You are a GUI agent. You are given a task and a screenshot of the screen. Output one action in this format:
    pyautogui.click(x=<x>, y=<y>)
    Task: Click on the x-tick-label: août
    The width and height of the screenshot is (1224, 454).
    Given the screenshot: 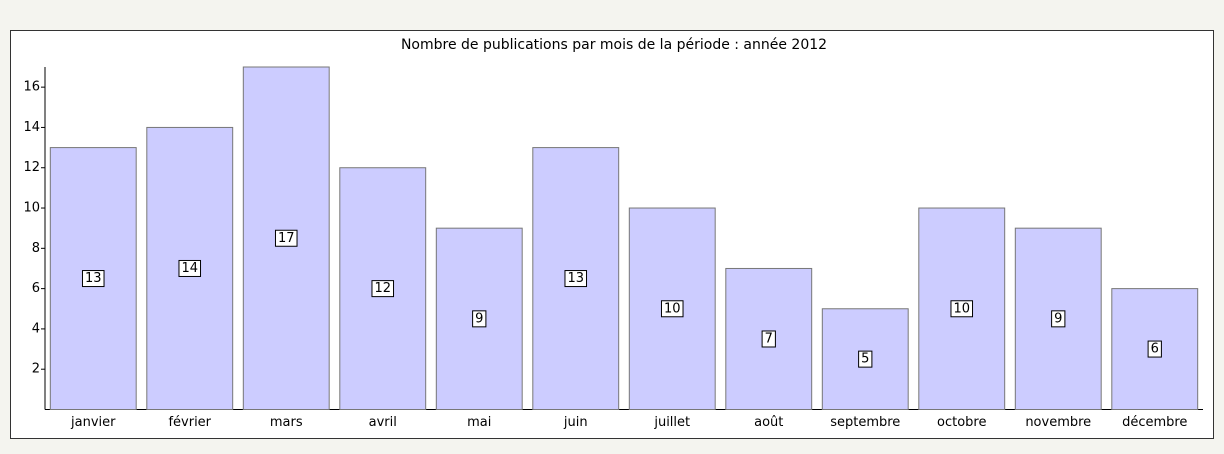 What is the action you would take?
    pyautogui.click(x=768, y=422)
    